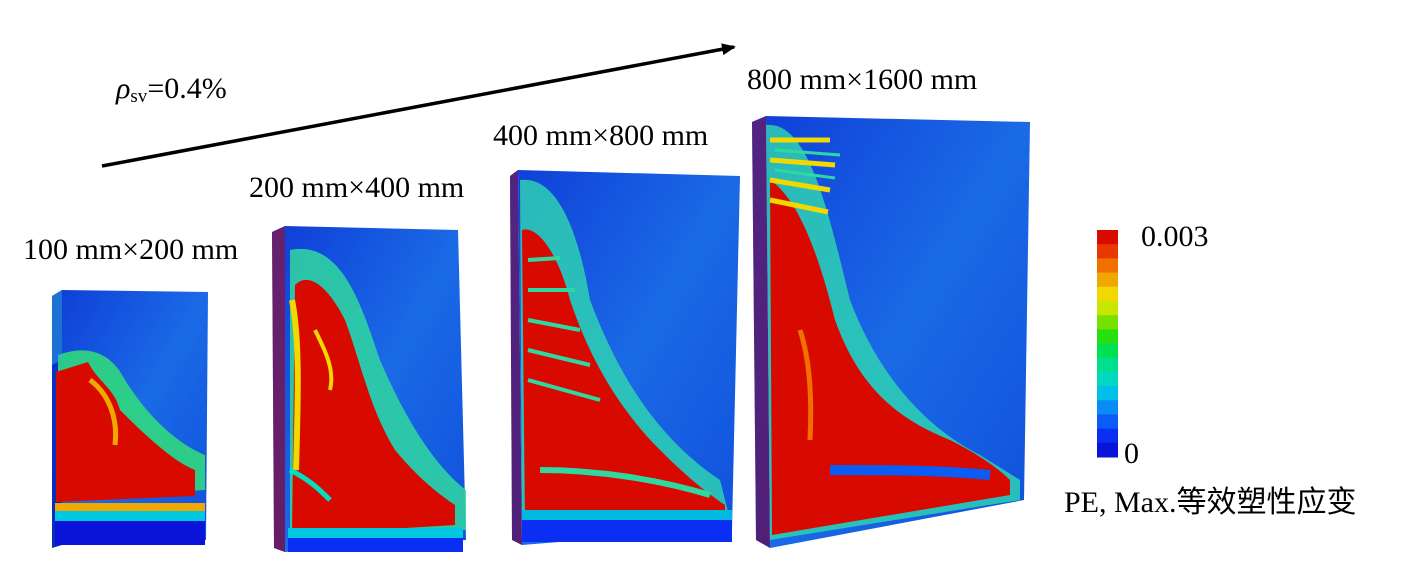  What do you see at coordinates (131, 249) in the screenshot?
I see `specimen-1-label: 100 mm×200 mm` at bounding box center [131, 249].